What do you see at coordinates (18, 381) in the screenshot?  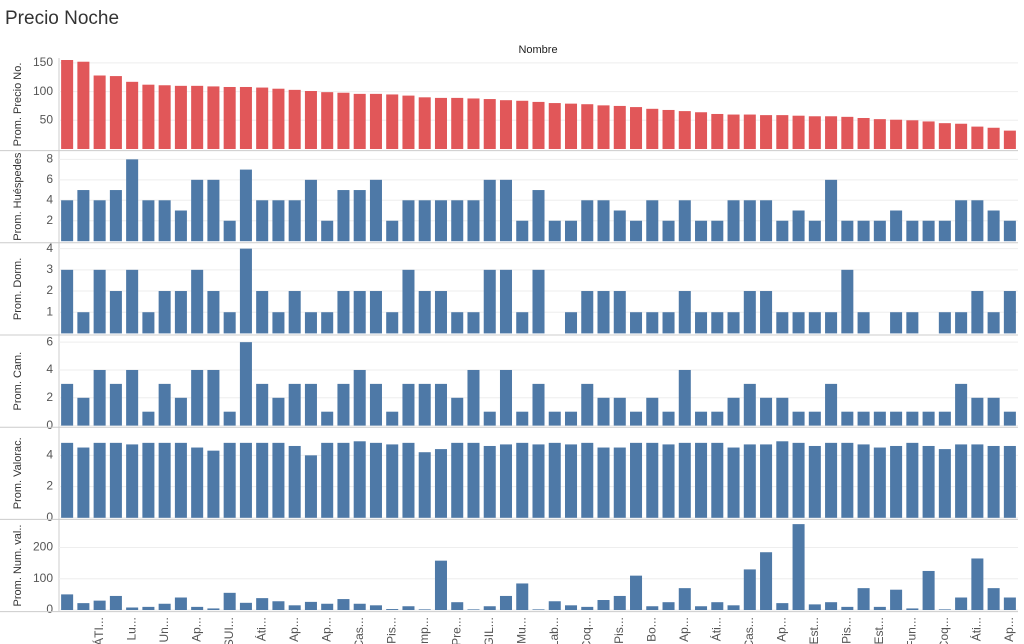 I see `y-axis-title: Prom. Cam.` at bounding box center [18, 381].